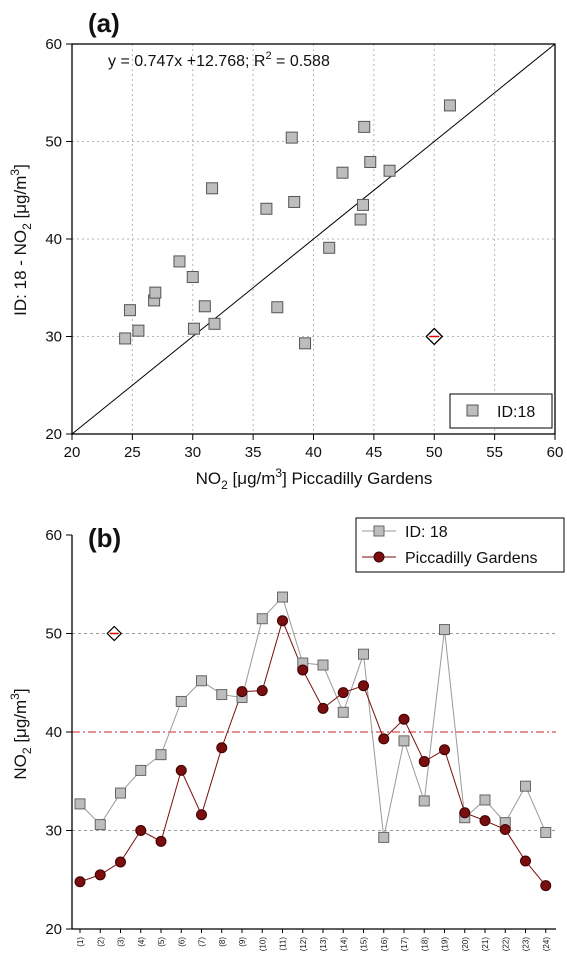  I want to click on x-tick-label-b: (22), so click(505, 944).